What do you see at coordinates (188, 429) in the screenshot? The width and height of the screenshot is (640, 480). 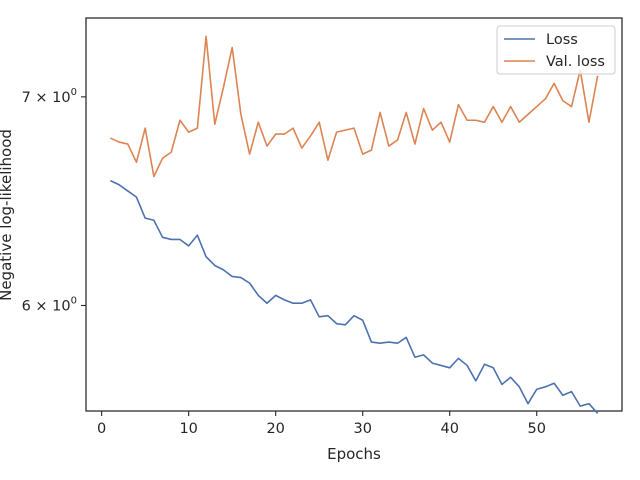 I see `x-tick-label: 10` at bounding box center [188, 429].